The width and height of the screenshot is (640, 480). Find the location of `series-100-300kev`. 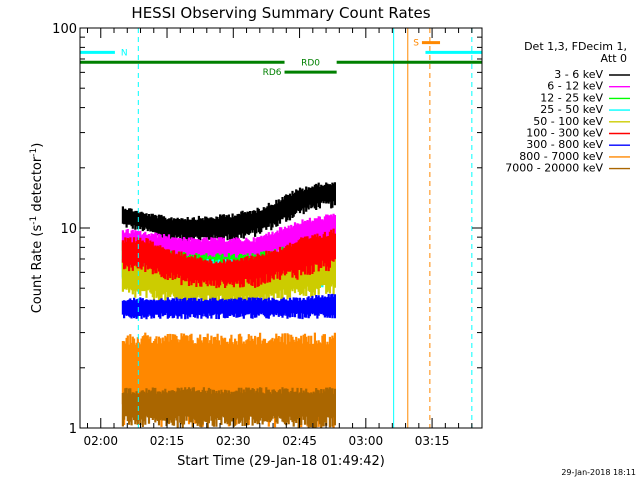

series-100-300kev is located at coordinates (228, 258).